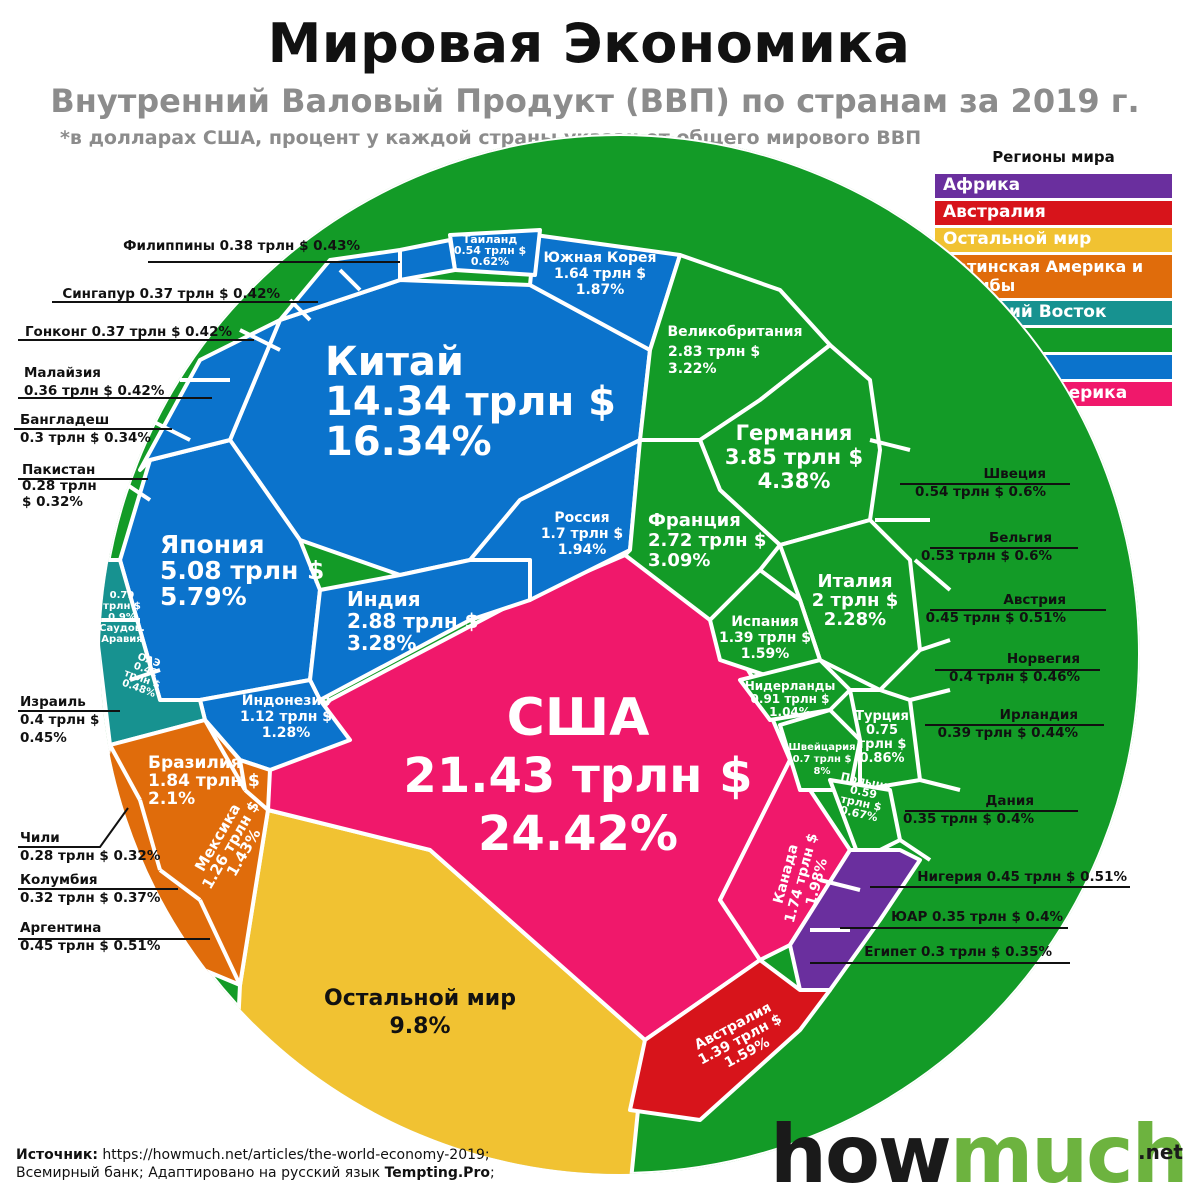 Image resolution: width=1198 pixels, height=1201 pixels. I want to click on logo-how: how, so click(861, 1154).